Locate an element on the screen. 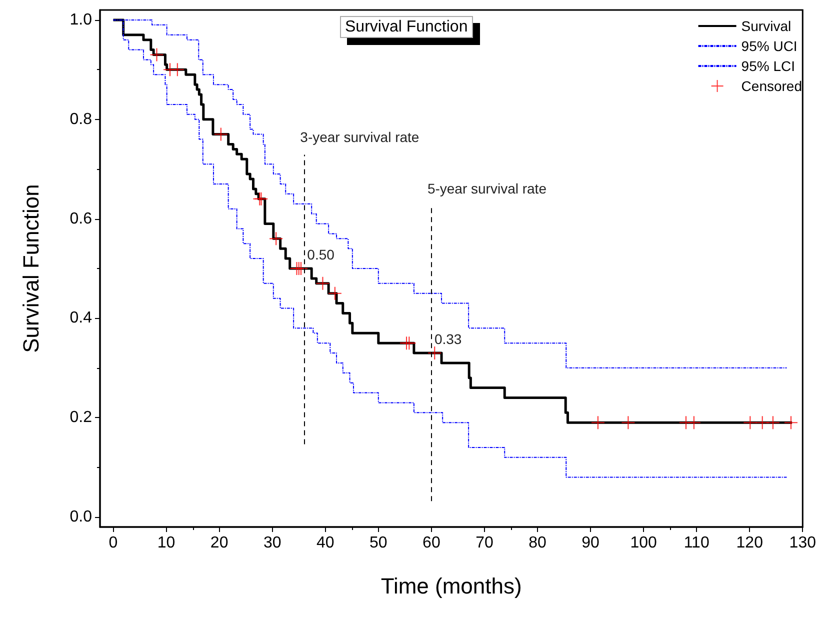 The width and height of the screenshot is (819, 619). x-tick-label: 100 is located at coordinates (644, 543).